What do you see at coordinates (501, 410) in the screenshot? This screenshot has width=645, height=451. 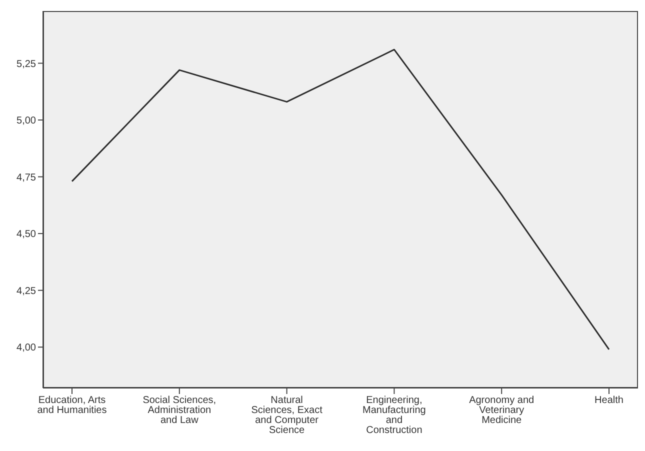 I see `x-tick-label: Agronomy and Veterinary Medicine` at bounding box center [501, 410].